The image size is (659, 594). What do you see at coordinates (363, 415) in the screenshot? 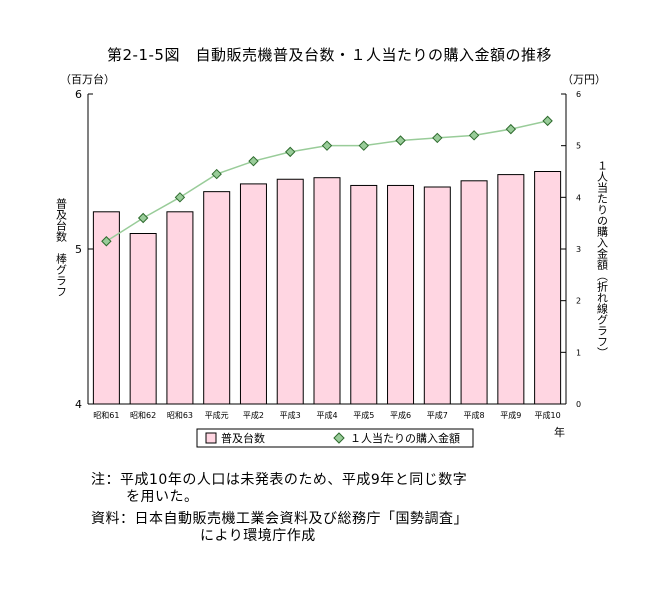
I see `x-tick-label: 平成5` at bounding box center [363, 415].